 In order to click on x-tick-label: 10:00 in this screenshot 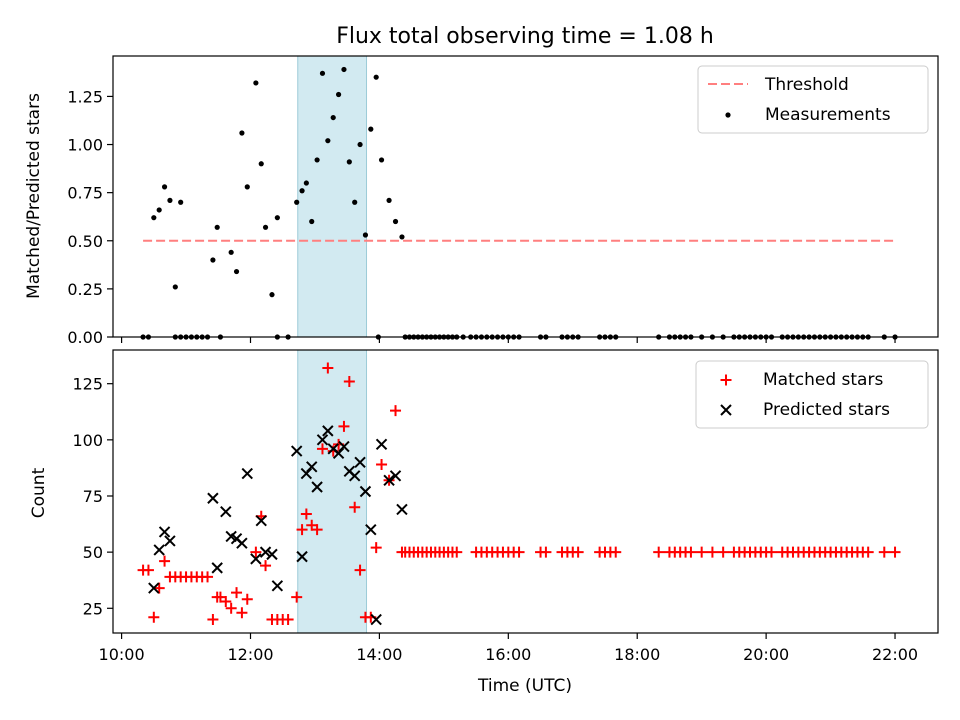, I will do `click(122, 654)`.